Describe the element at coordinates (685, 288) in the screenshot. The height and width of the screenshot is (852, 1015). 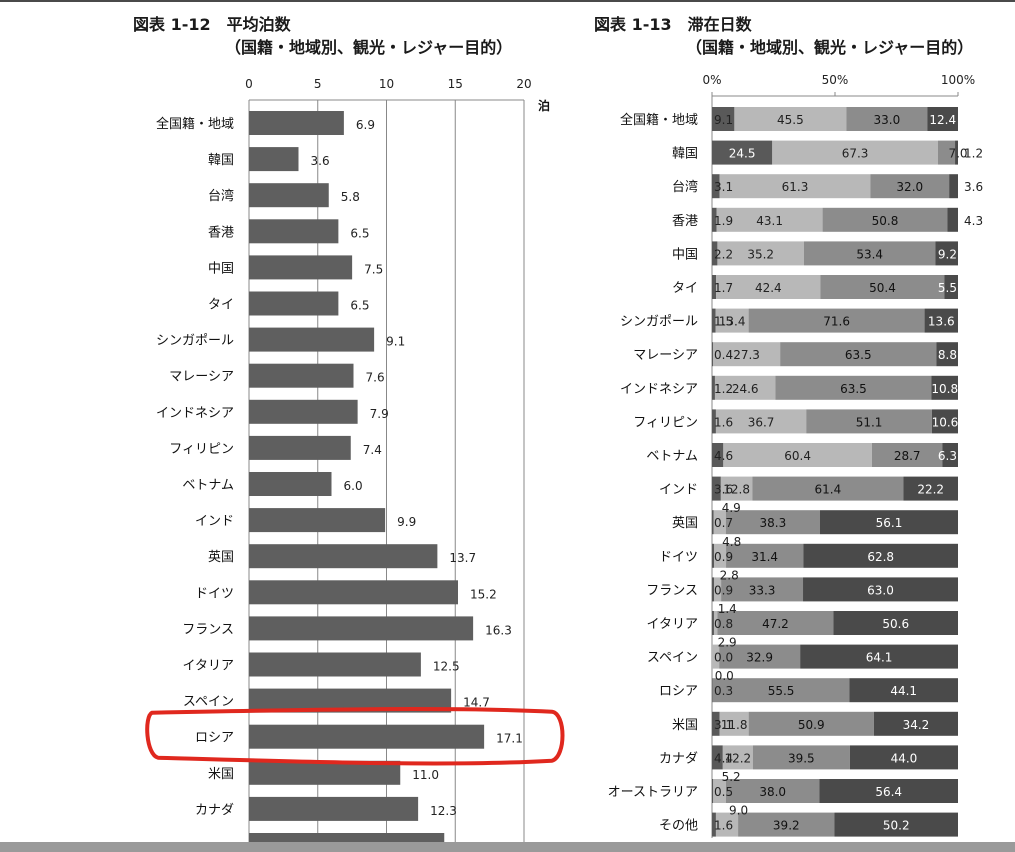
I see `category-label: タイ` at that location.